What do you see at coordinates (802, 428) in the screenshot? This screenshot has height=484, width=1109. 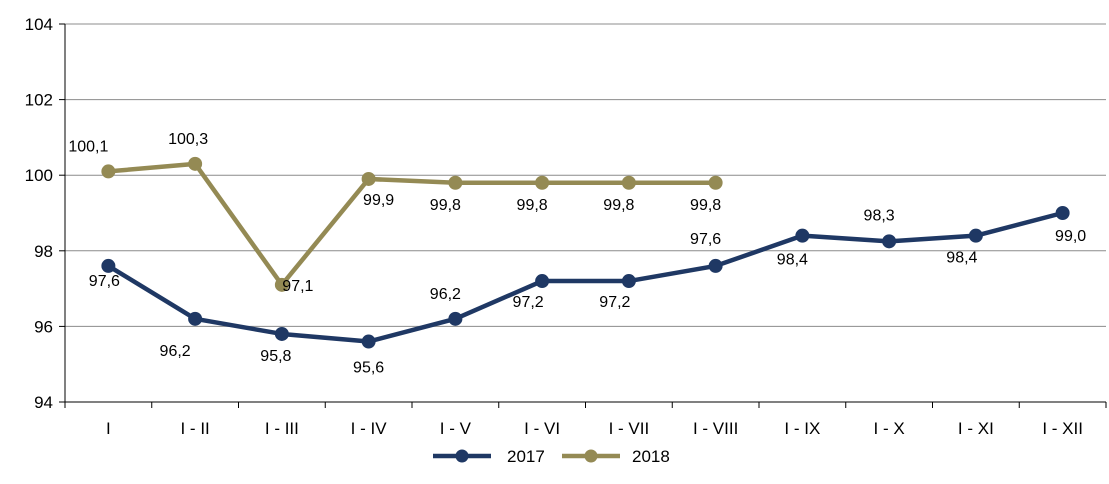 I see `x-tick-label: I - IX` at bounding box center [802, 428].